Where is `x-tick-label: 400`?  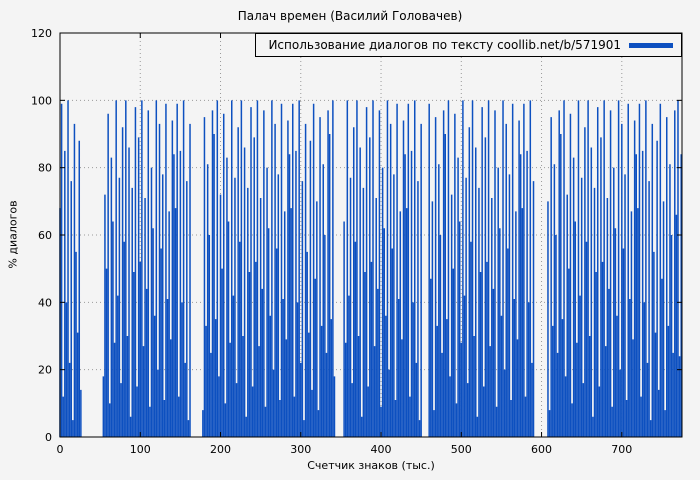
x-tick-label: 400 is located at coordinates (381, 449).